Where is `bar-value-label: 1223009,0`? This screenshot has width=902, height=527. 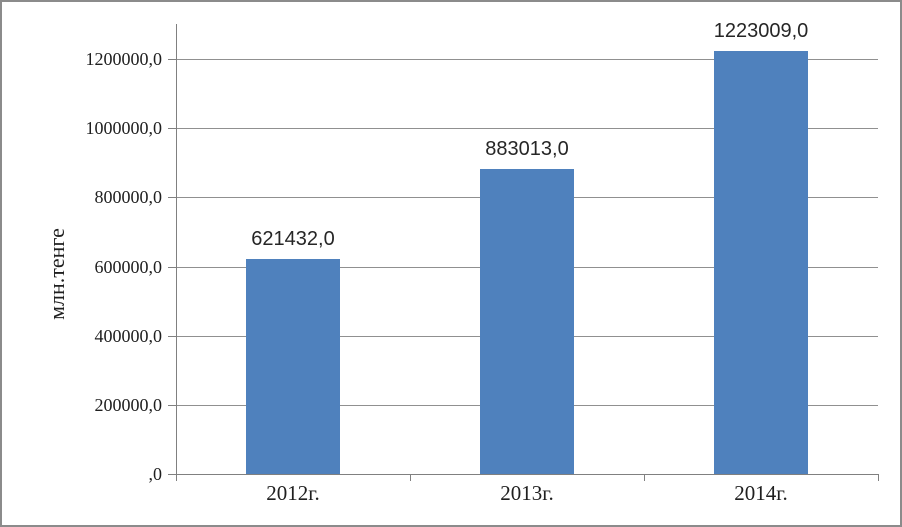 bar-value-label: 1223009,0 is located at coordinates (761, 31).